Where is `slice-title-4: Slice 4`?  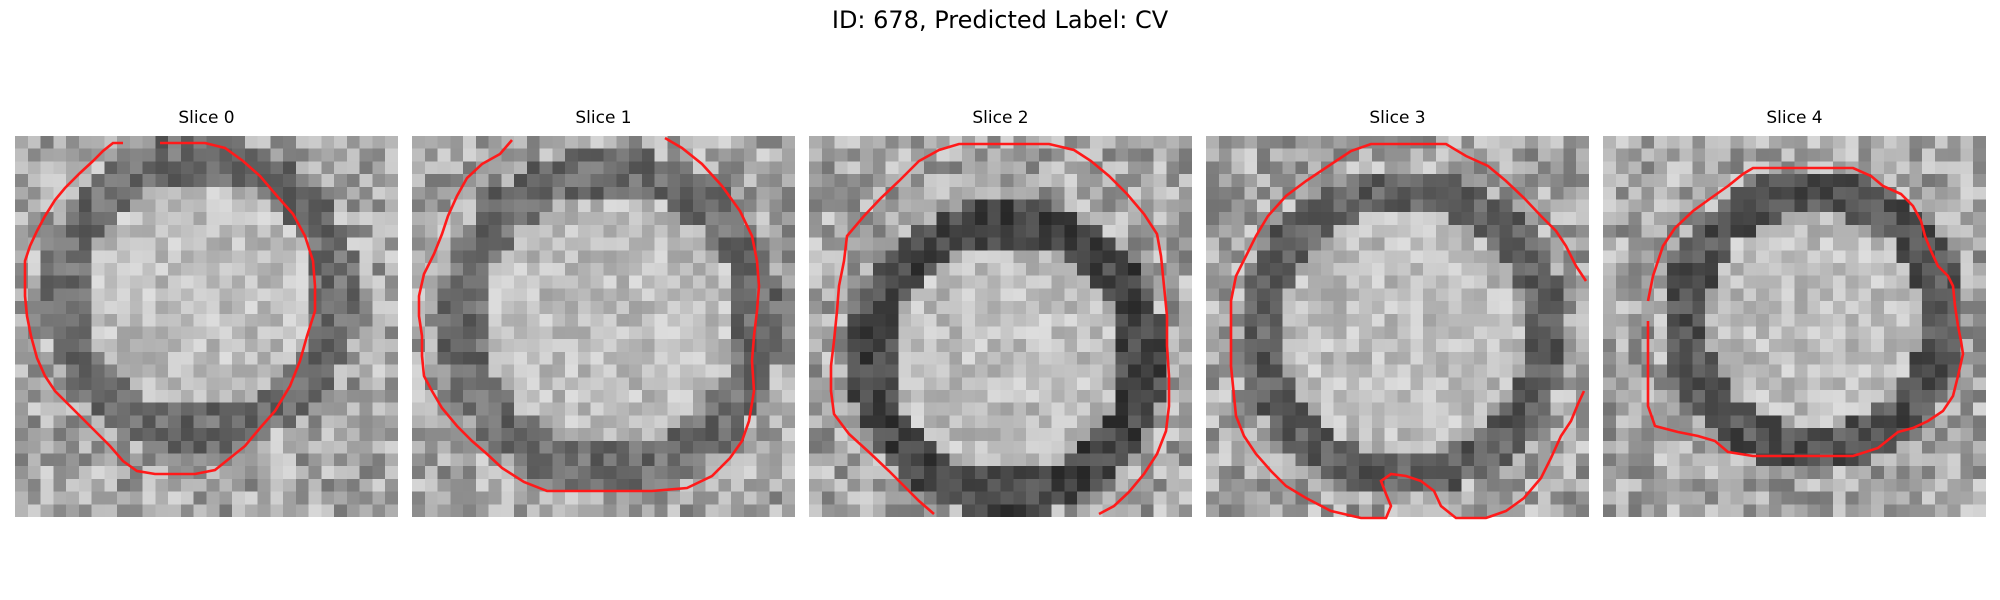 slice-title-4: Slice 4 is located at coordinates (1794, 118).